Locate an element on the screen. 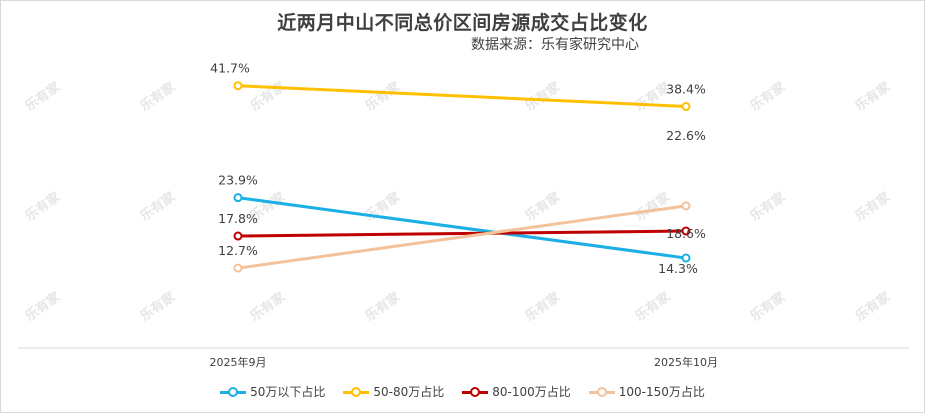 The width and height of the screenshot is (925, 413). legend-item: 80-100万占比 is located at coordinates (516, 391).